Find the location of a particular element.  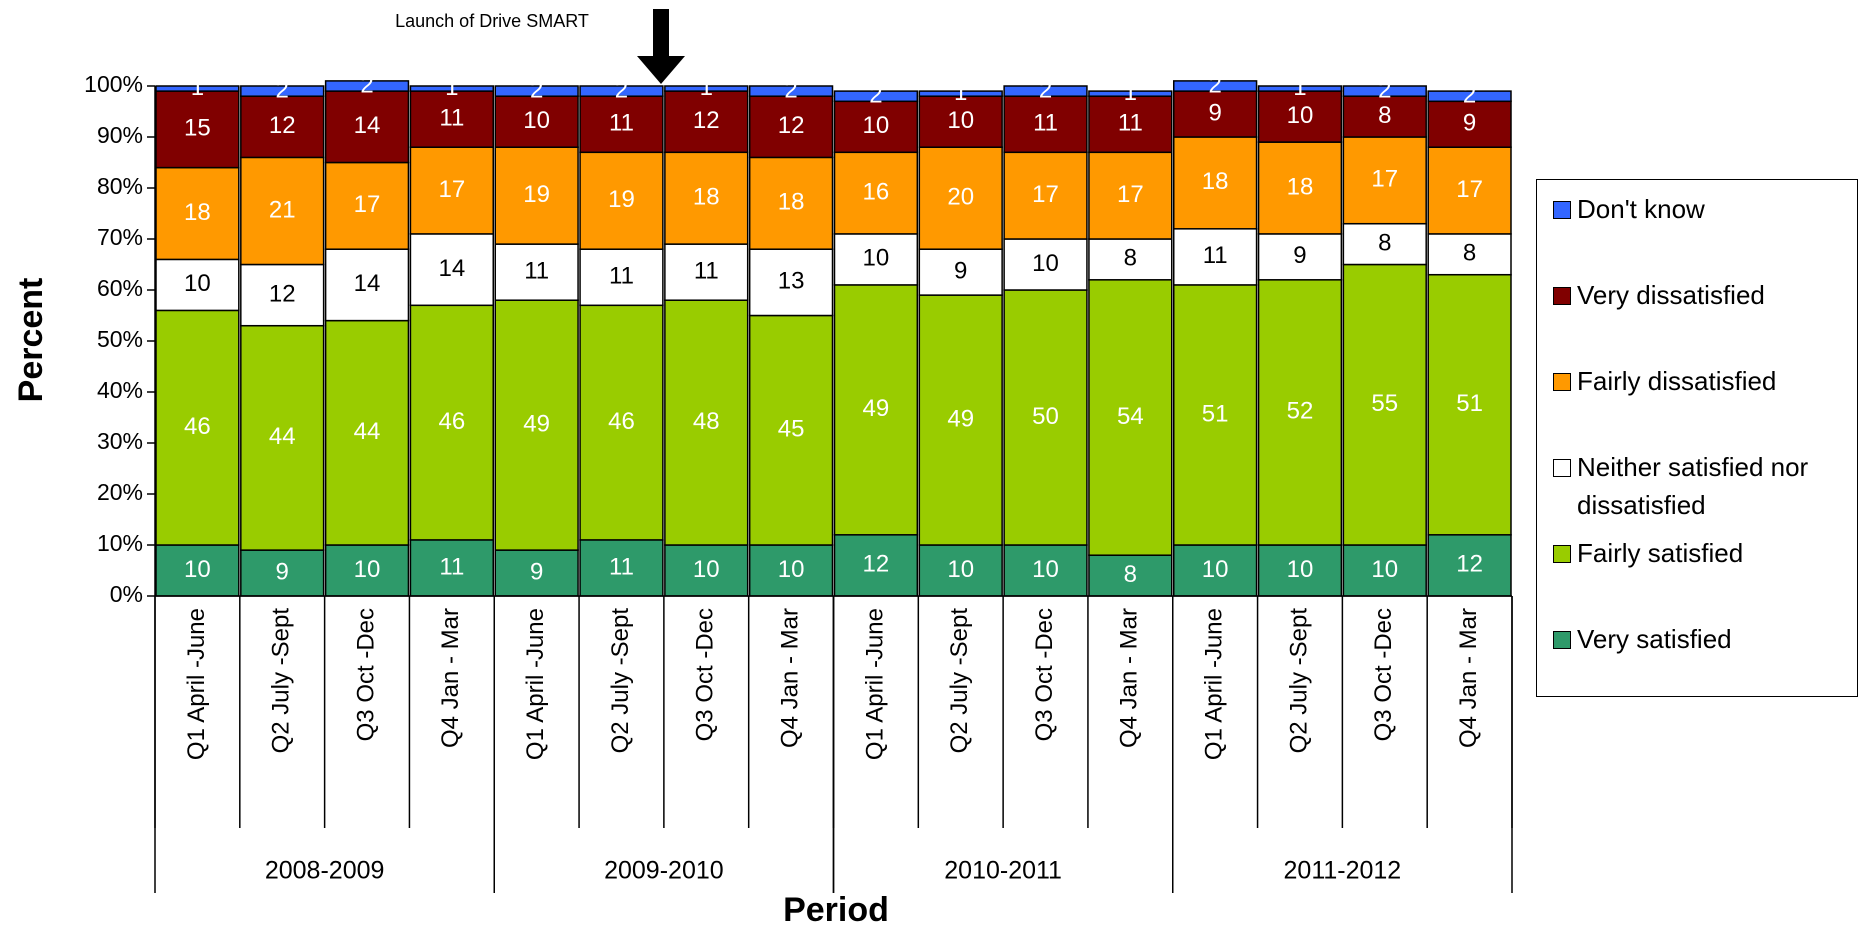

data-label: 21 is located at coordinates (282, 209).